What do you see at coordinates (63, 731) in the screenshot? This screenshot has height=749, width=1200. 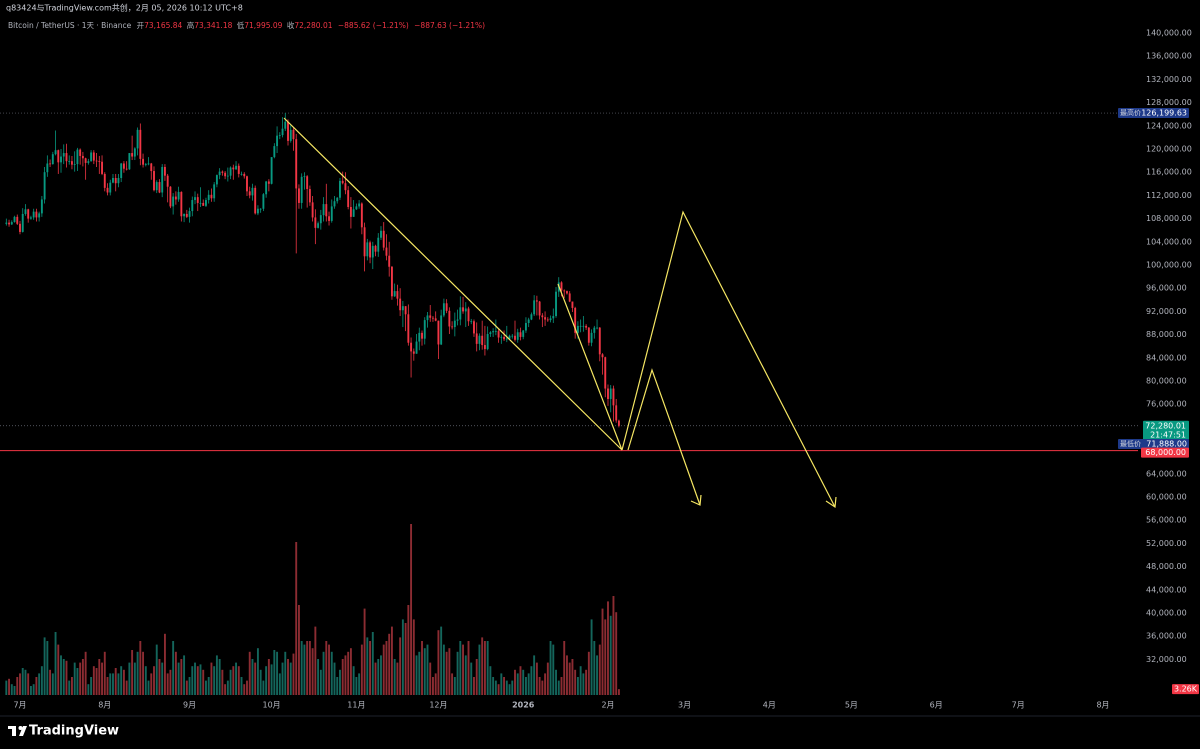 I see `logo: TradingView` at bounding box center [63, 731].